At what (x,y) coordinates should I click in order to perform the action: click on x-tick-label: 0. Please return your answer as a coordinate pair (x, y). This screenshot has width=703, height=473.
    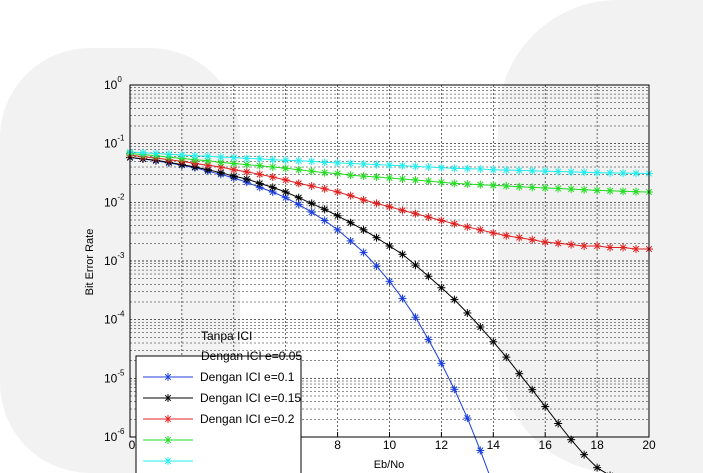
    Looking at the image, I should click on (132, 445).